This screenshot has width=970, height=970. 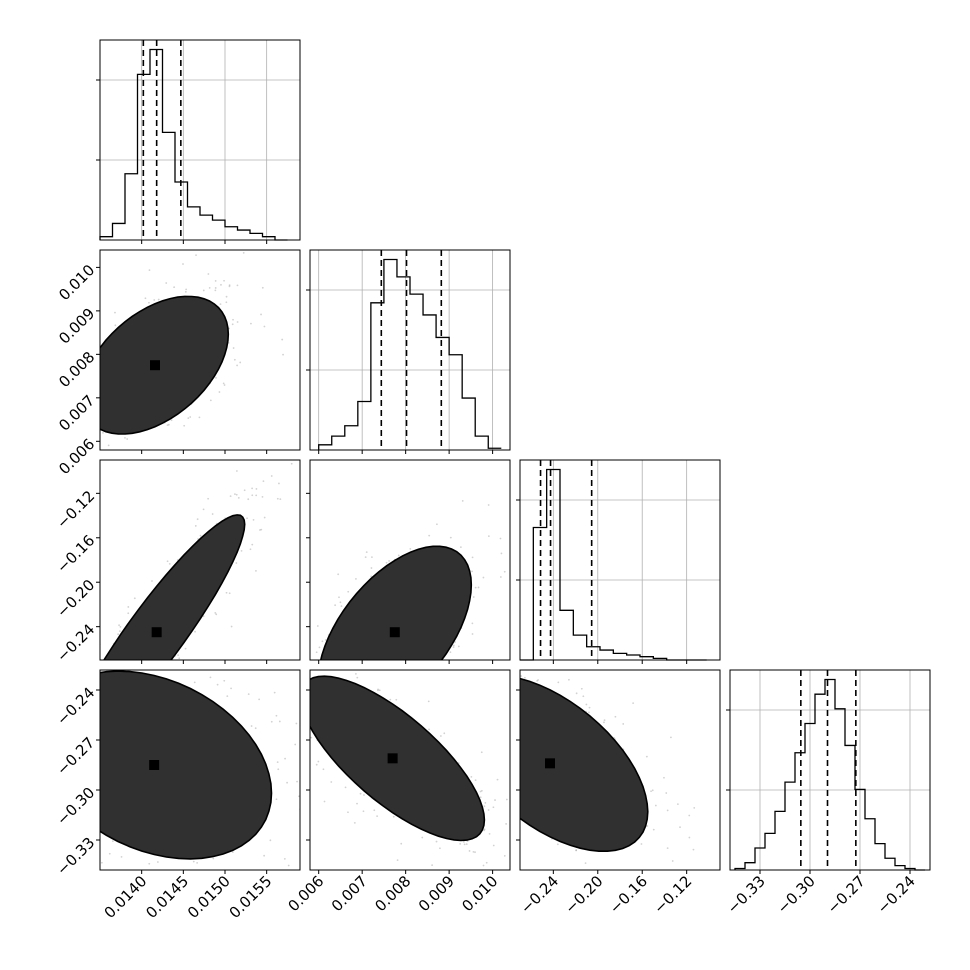 What do you see at coordinates (75, 553) in the screenshot?
I see `y-tick-label: −0.16` at bounding box center [75, 553].